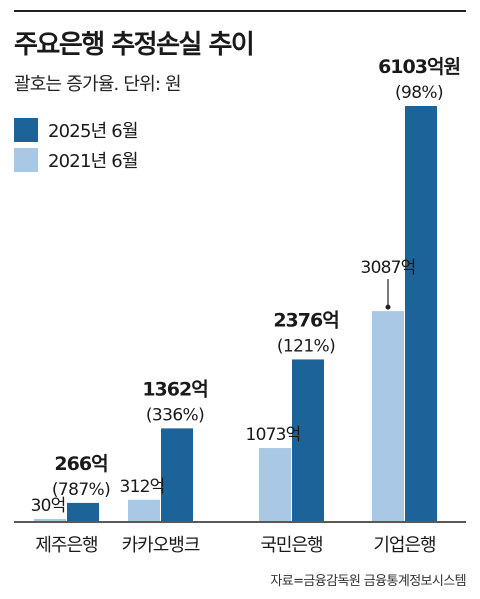  Describe the element at coordinates (93, 131) in the screenshot. I see `legend-label-2025: 2025년 6월` at that location.